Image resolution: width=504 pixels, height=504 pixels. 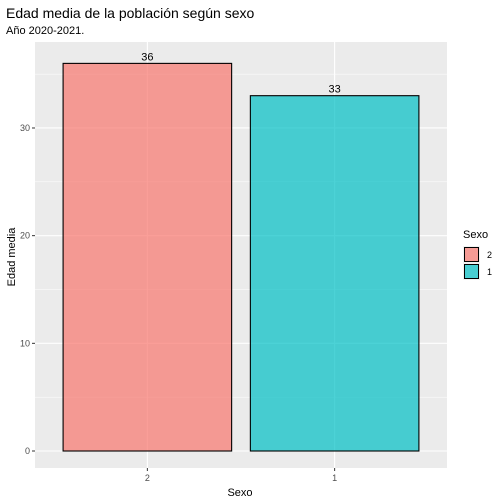 I want to click on y-tick-label: 10, so click(x=25, y=343).